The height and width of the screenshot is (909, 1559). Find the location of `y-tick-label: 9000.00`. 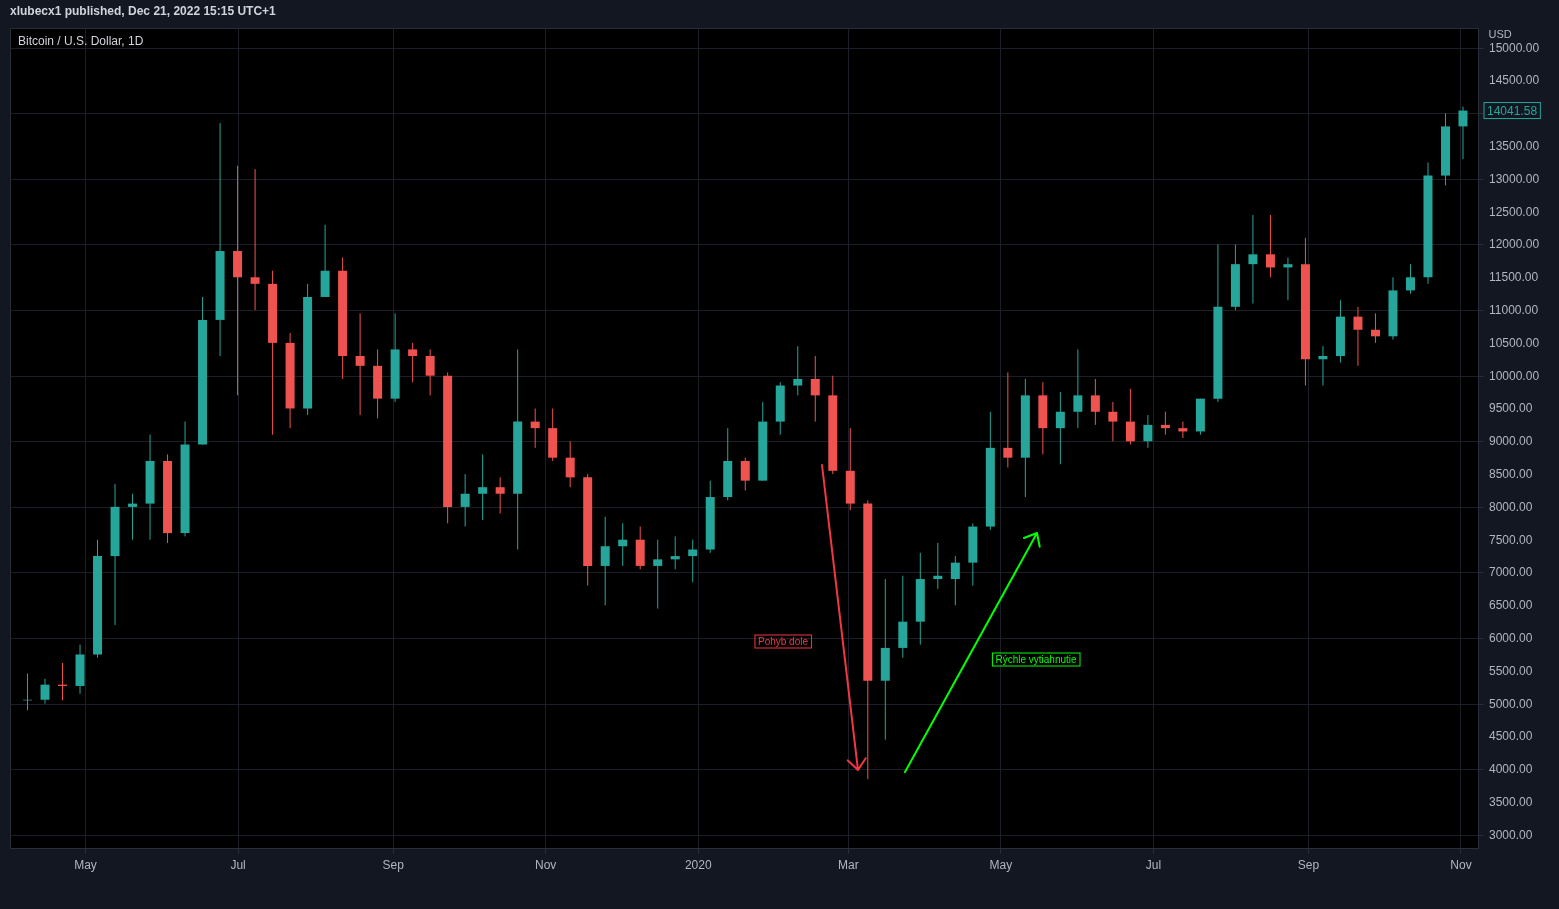

y-tick-label: 9000.00 is located at coordinates (1511, 441).